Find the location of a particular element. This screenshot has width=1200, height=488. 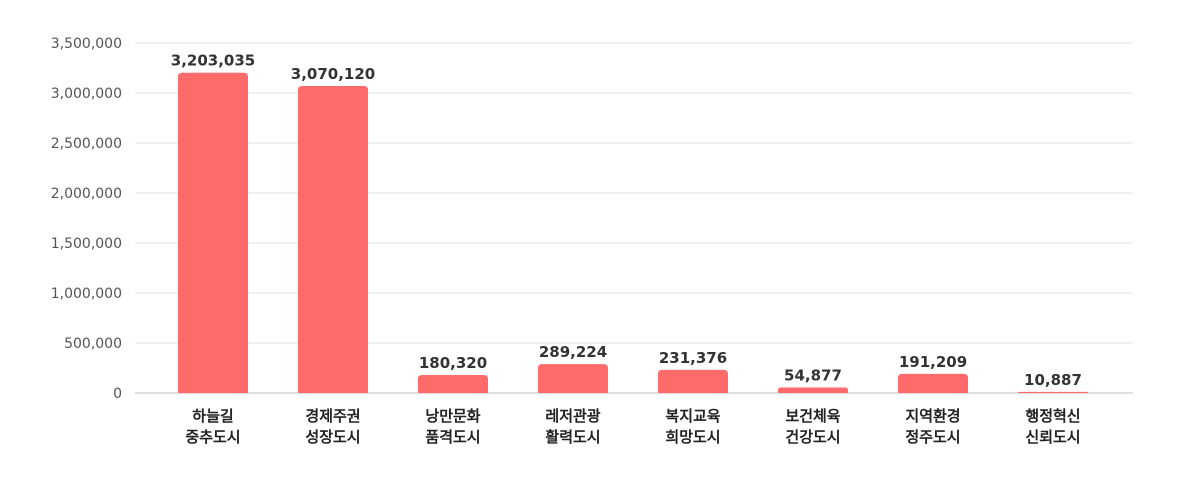

bar-value-label: 3,203,035 is located at coordinates (213, 61).